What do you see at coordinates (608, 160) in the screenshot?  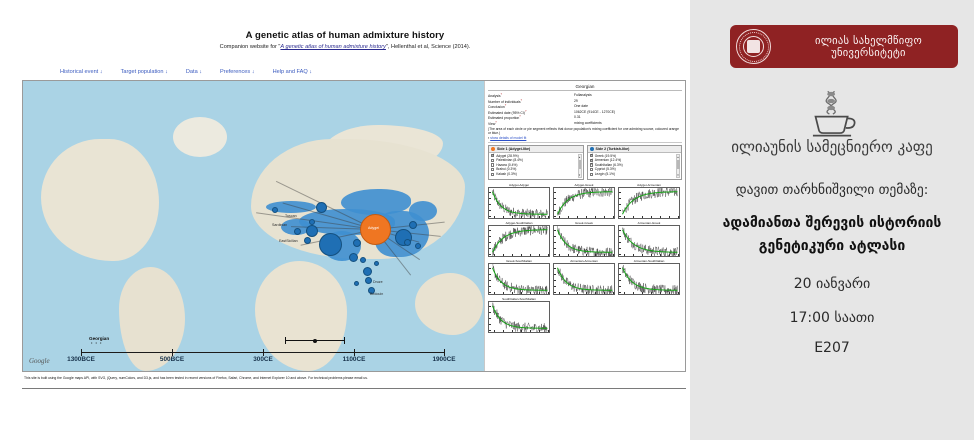 I see `legend-item-label: Armenian (12.4%)` at bounding box center [608, 160].